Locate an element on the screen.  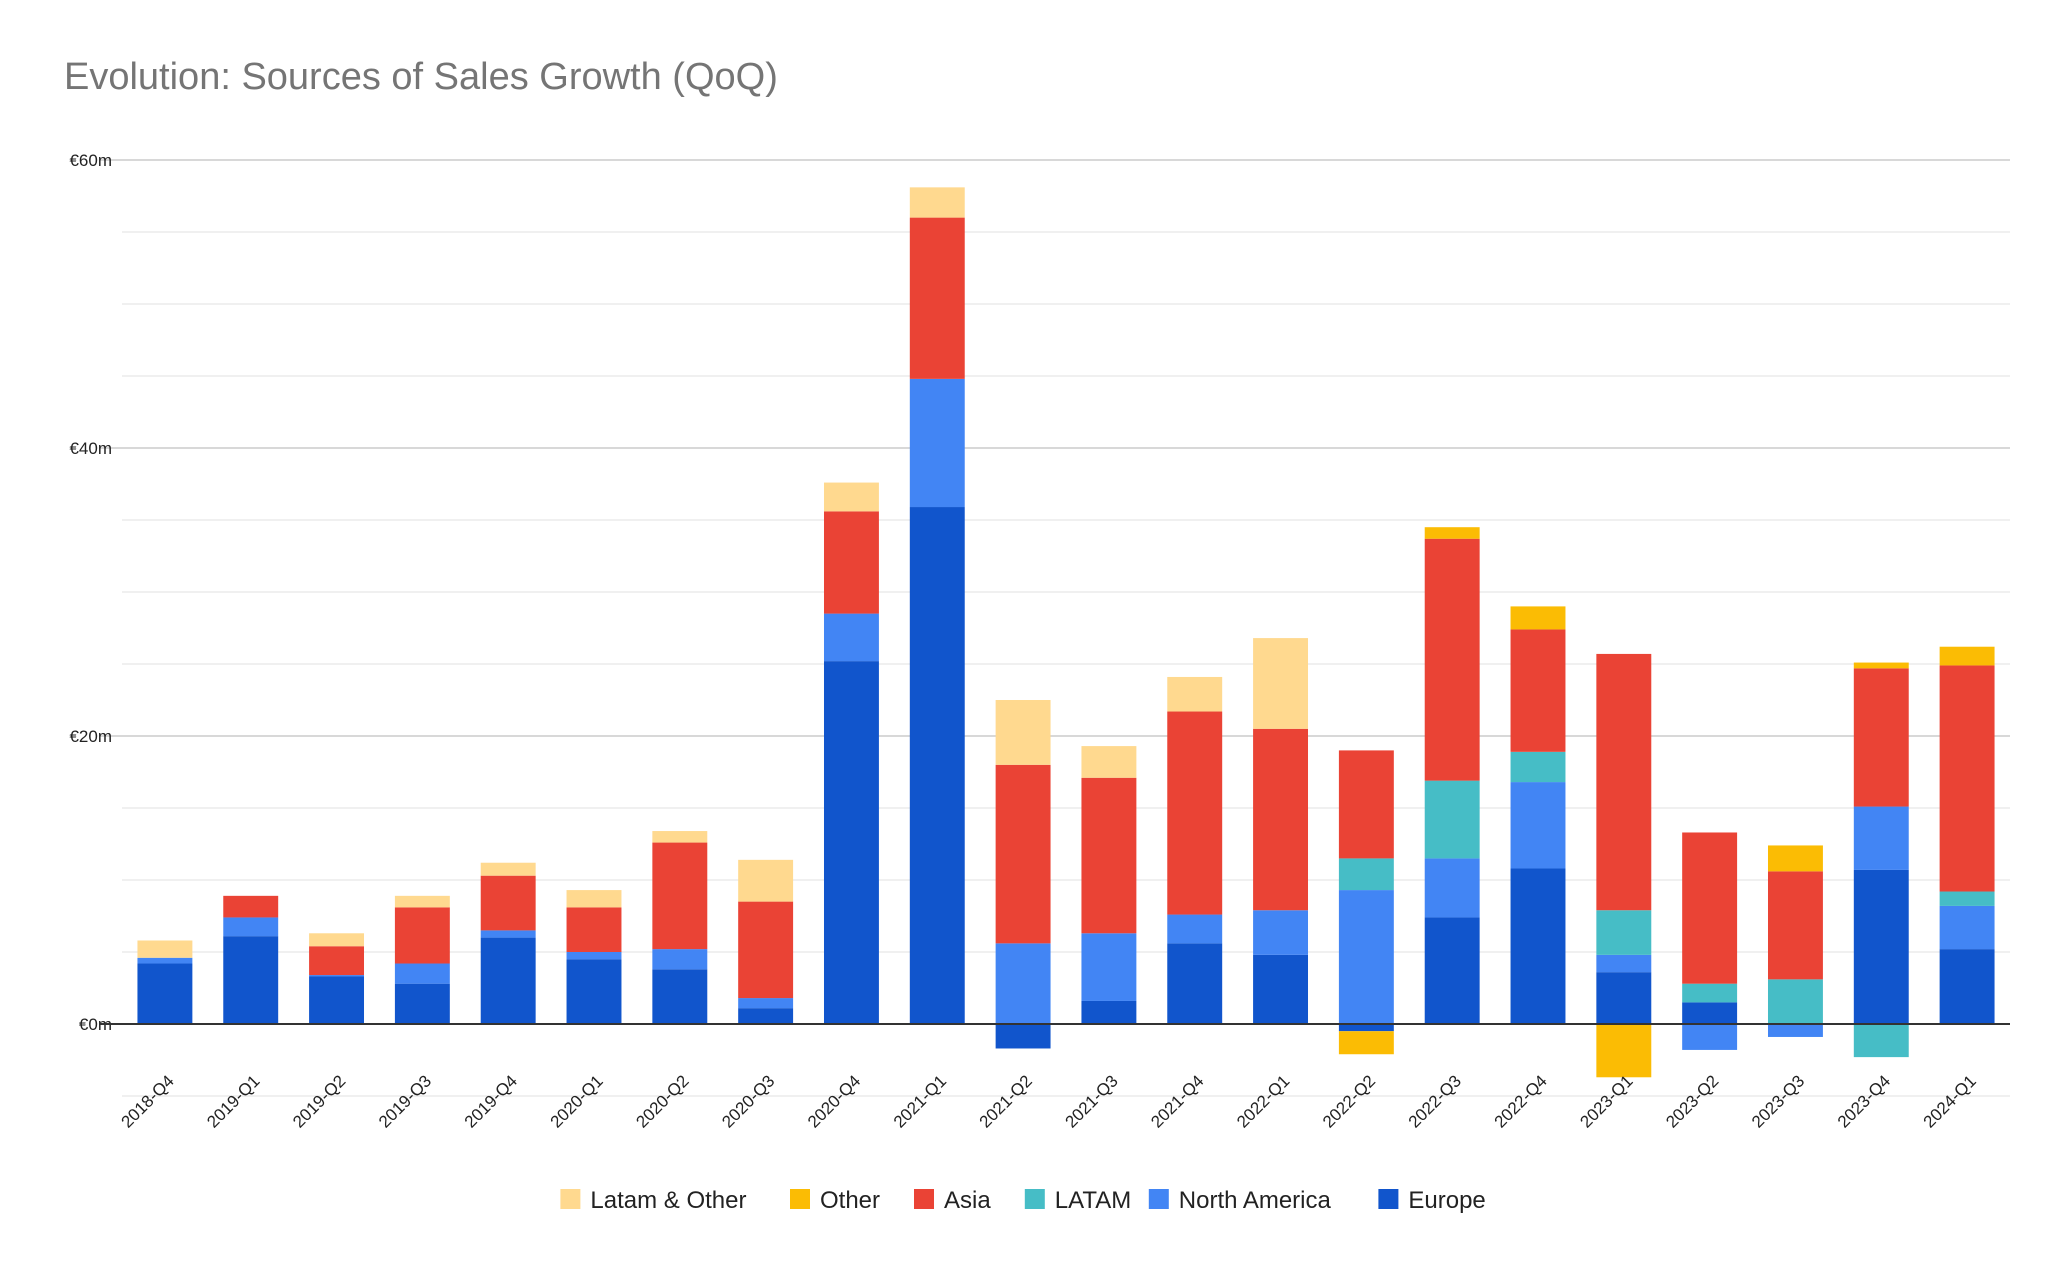
x-tick-label: 2019-Q1 is located at coordinates (233, 1101).